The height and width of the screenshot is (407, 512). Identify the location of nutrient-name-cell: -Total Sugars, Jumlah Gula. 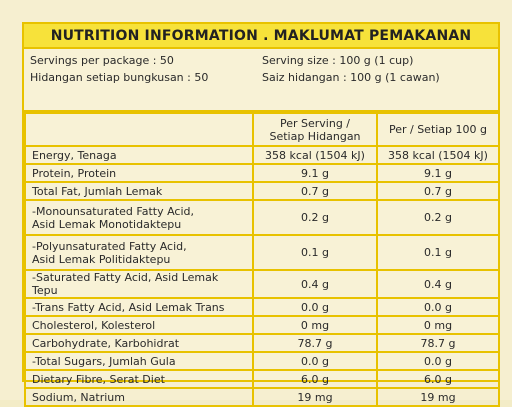
(139, 361).